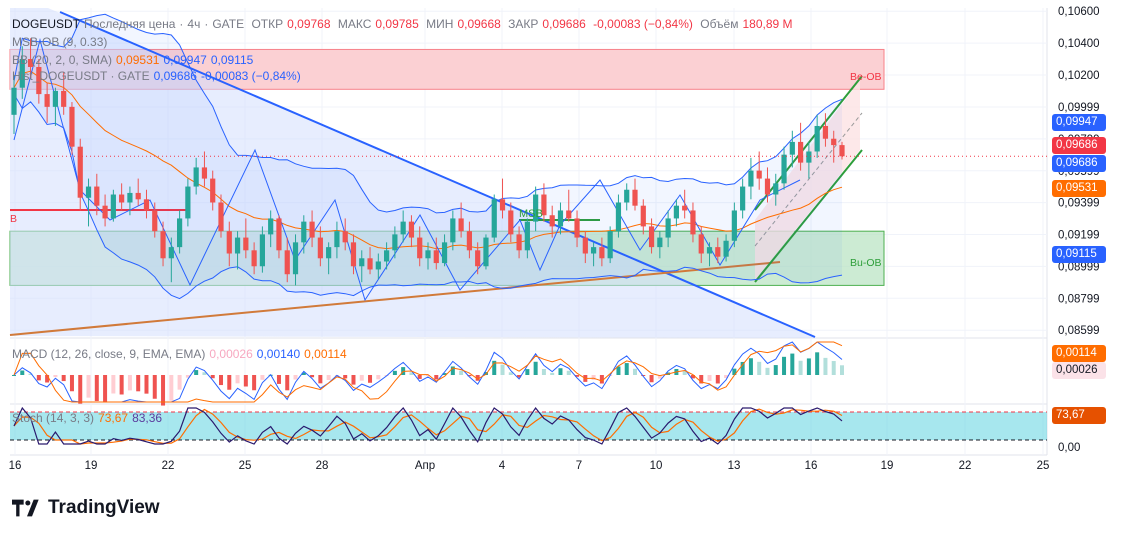 This screenshot has width=1127, height=544. I want to click on bb-lower-value: 0,09115, so click(232, 60).